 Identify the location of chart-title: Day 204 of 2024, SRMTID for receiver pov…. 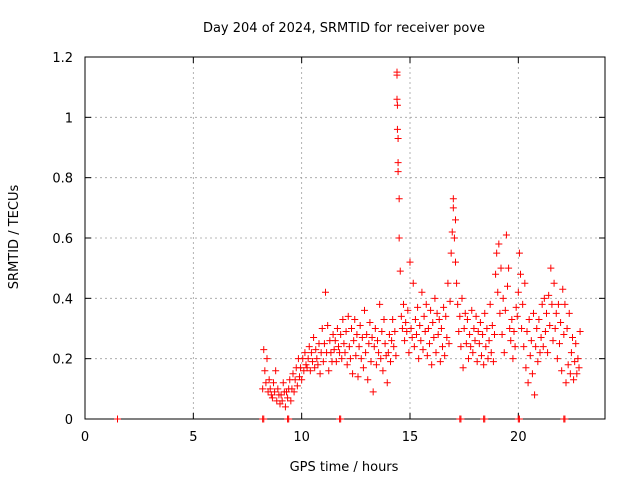
(344, 28).